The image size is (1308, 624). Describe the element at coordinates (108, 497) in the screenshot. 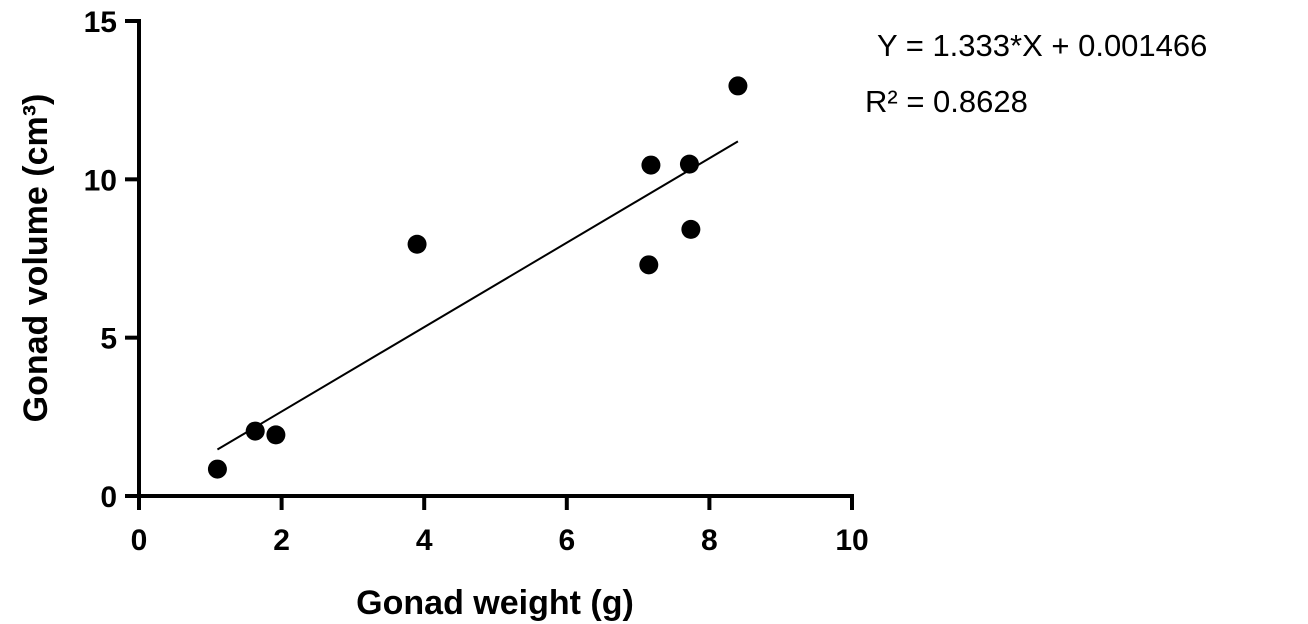

I see `y-tick-label: 0` at that location.